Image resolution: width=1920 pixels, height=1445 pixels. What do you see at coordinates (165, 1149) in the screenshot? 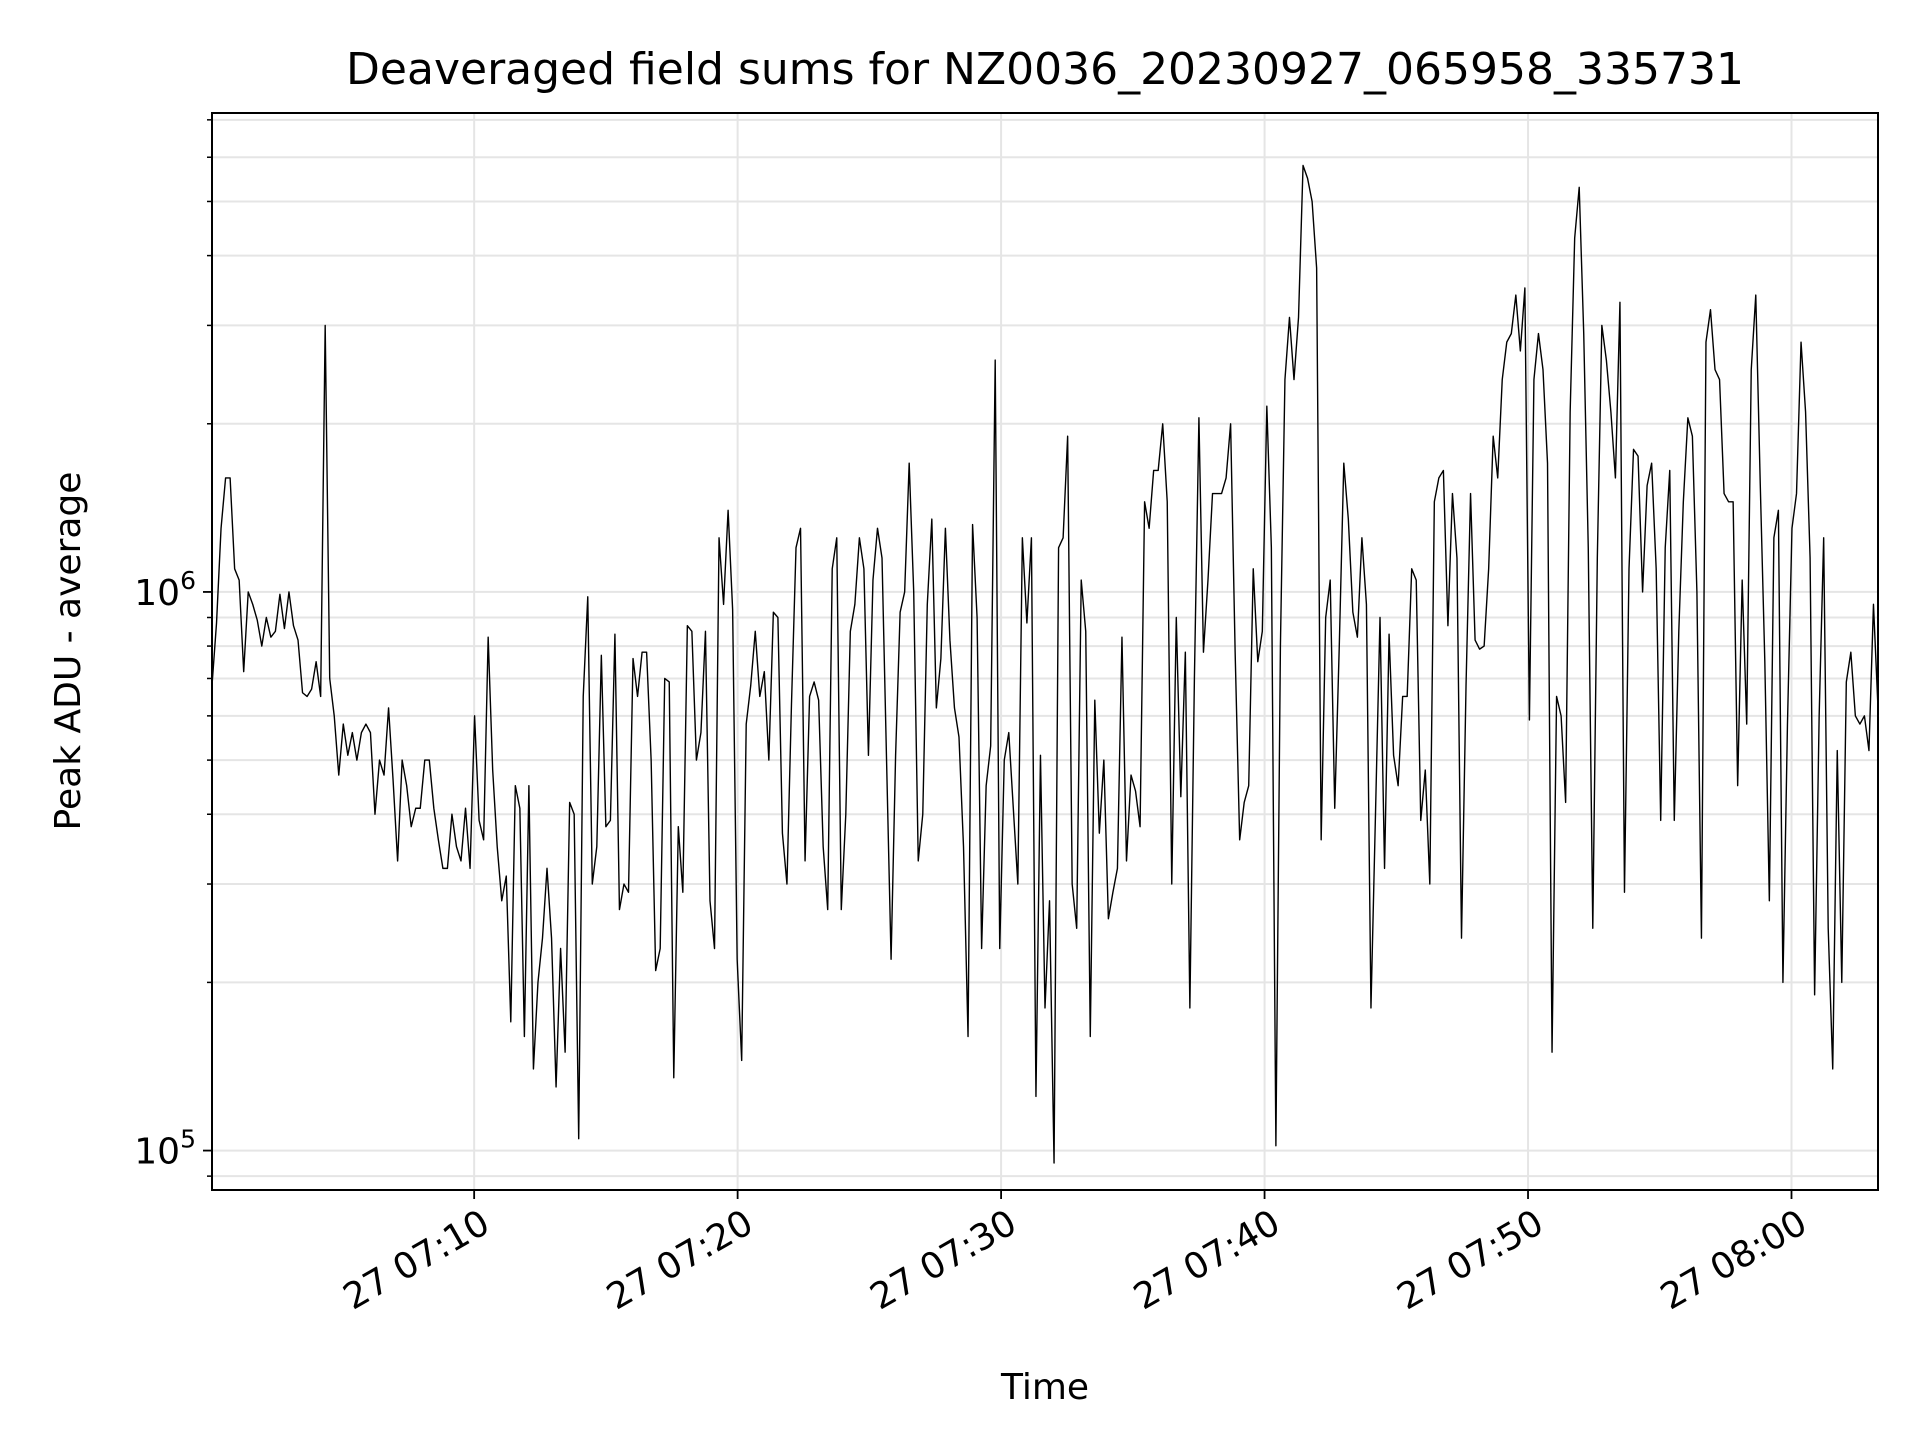
I see `y-tick-label: 10⁵` at bounding box center [165, 1149].